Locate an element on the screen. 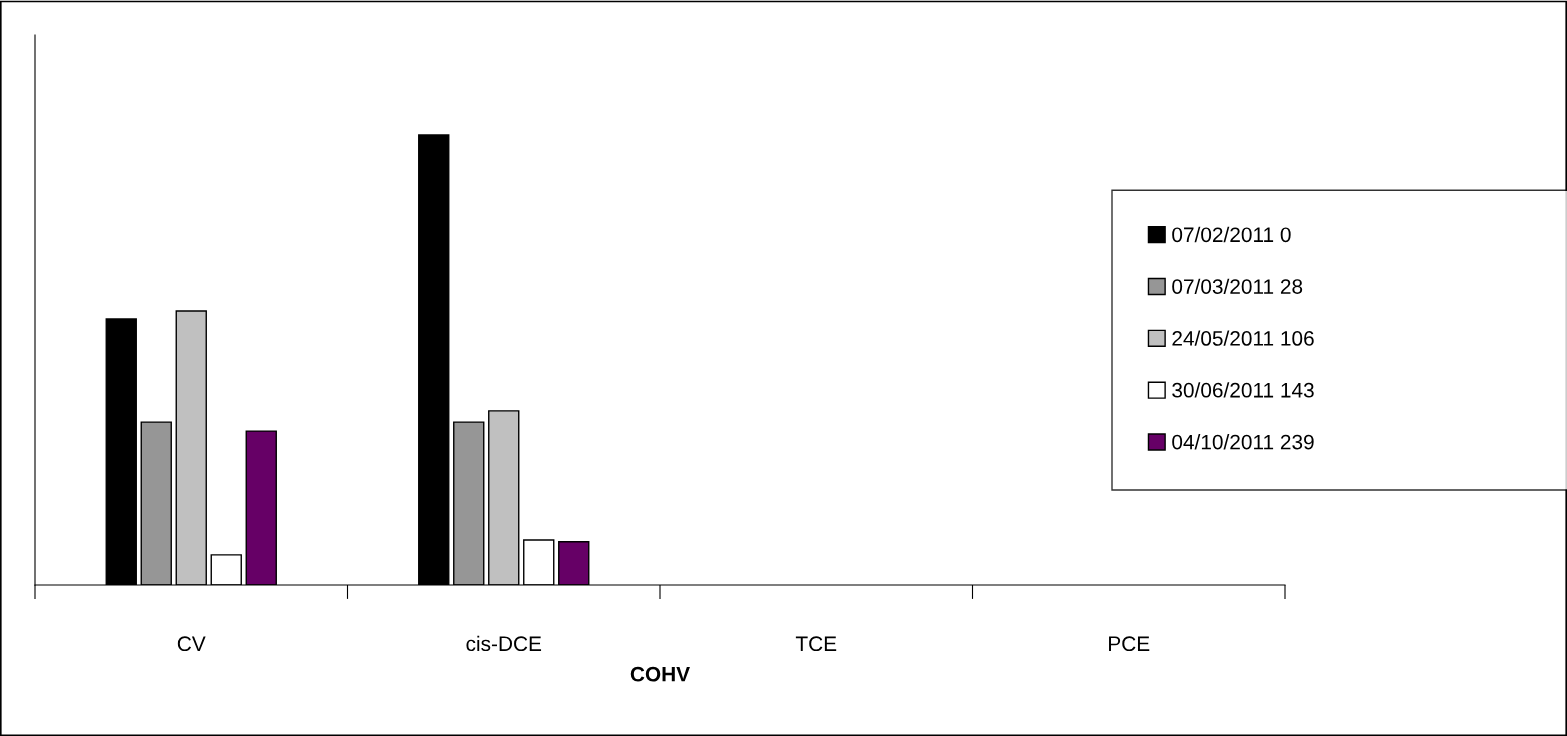 Image resolution: width=1567 pixels, height=736 pixels. legend-label: 24/05/2011 106 is located at coordinates (1243, 338).